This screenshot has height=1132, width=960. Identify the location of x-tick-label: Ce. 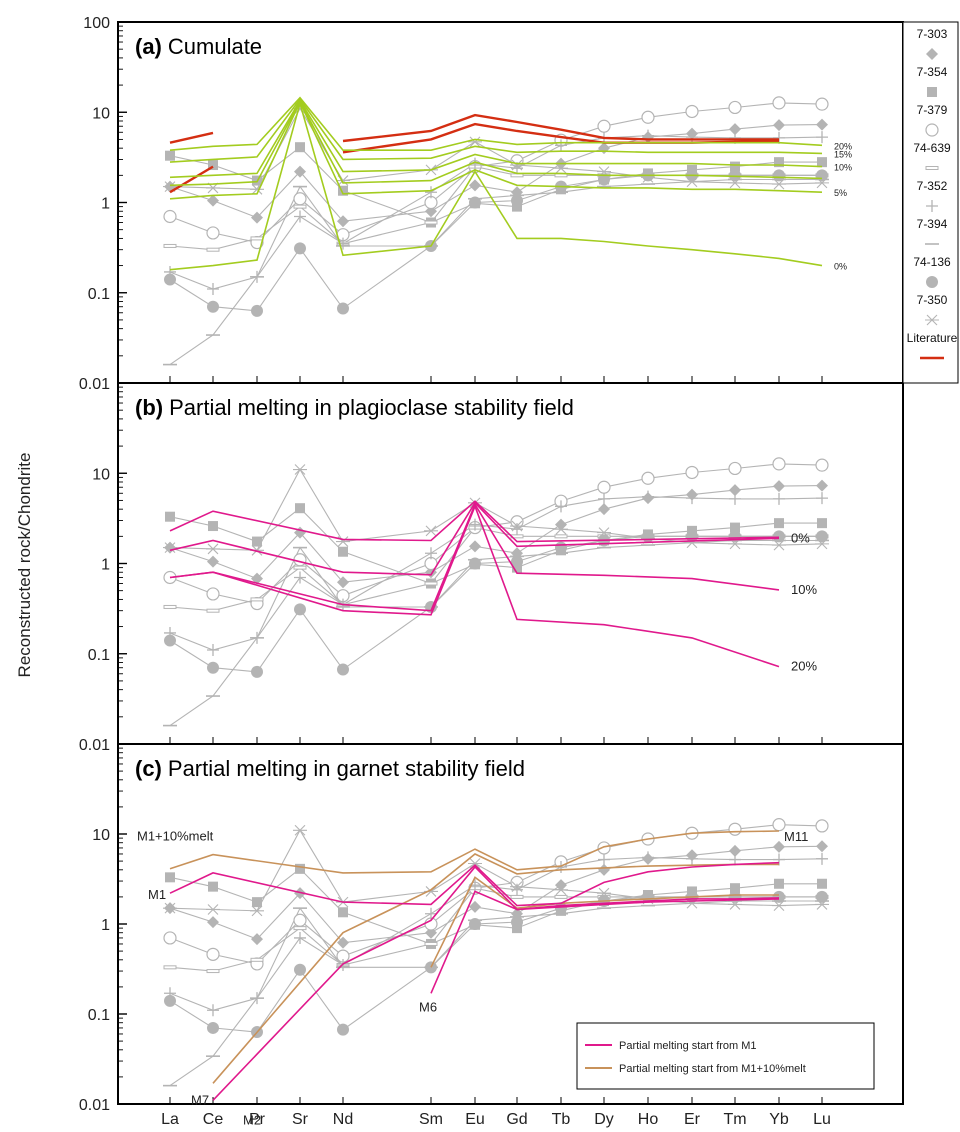
(213, 1119).